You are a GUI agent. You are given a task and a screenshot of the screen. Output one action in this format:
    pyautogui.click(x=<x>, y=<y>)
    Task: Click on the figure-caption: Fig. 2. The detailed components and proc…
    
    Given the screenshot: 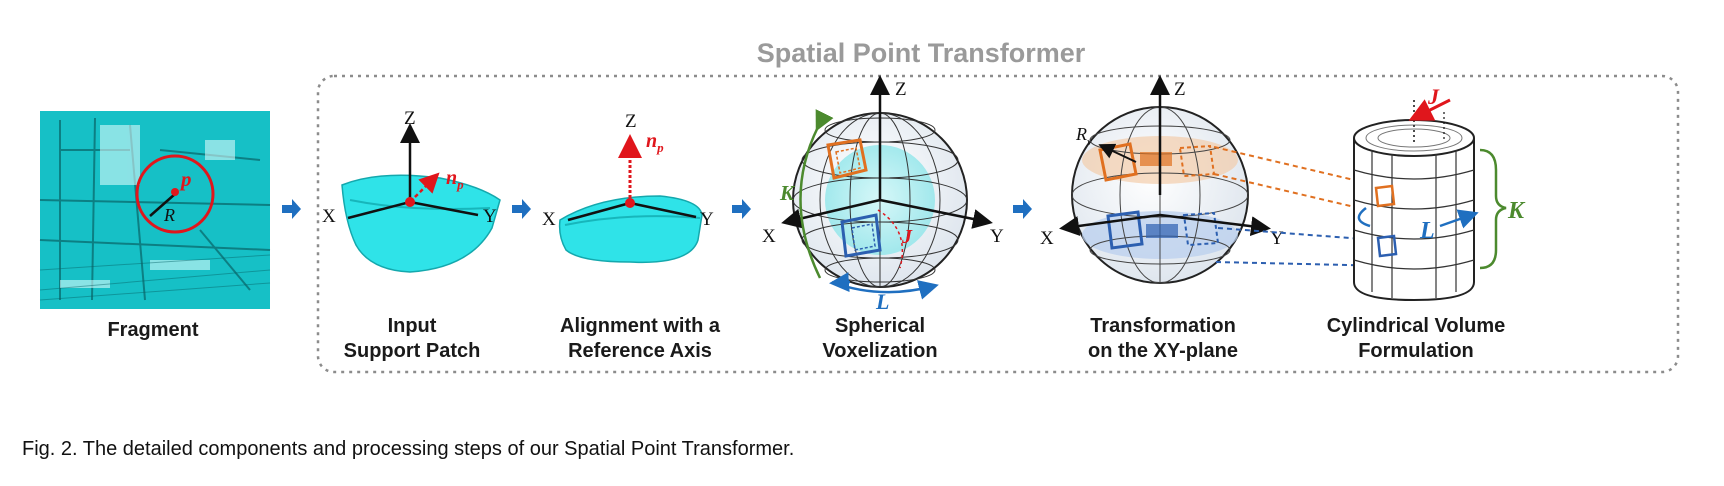 What is the action you would take?
    pyautogui.click(x=408, y=449)
    